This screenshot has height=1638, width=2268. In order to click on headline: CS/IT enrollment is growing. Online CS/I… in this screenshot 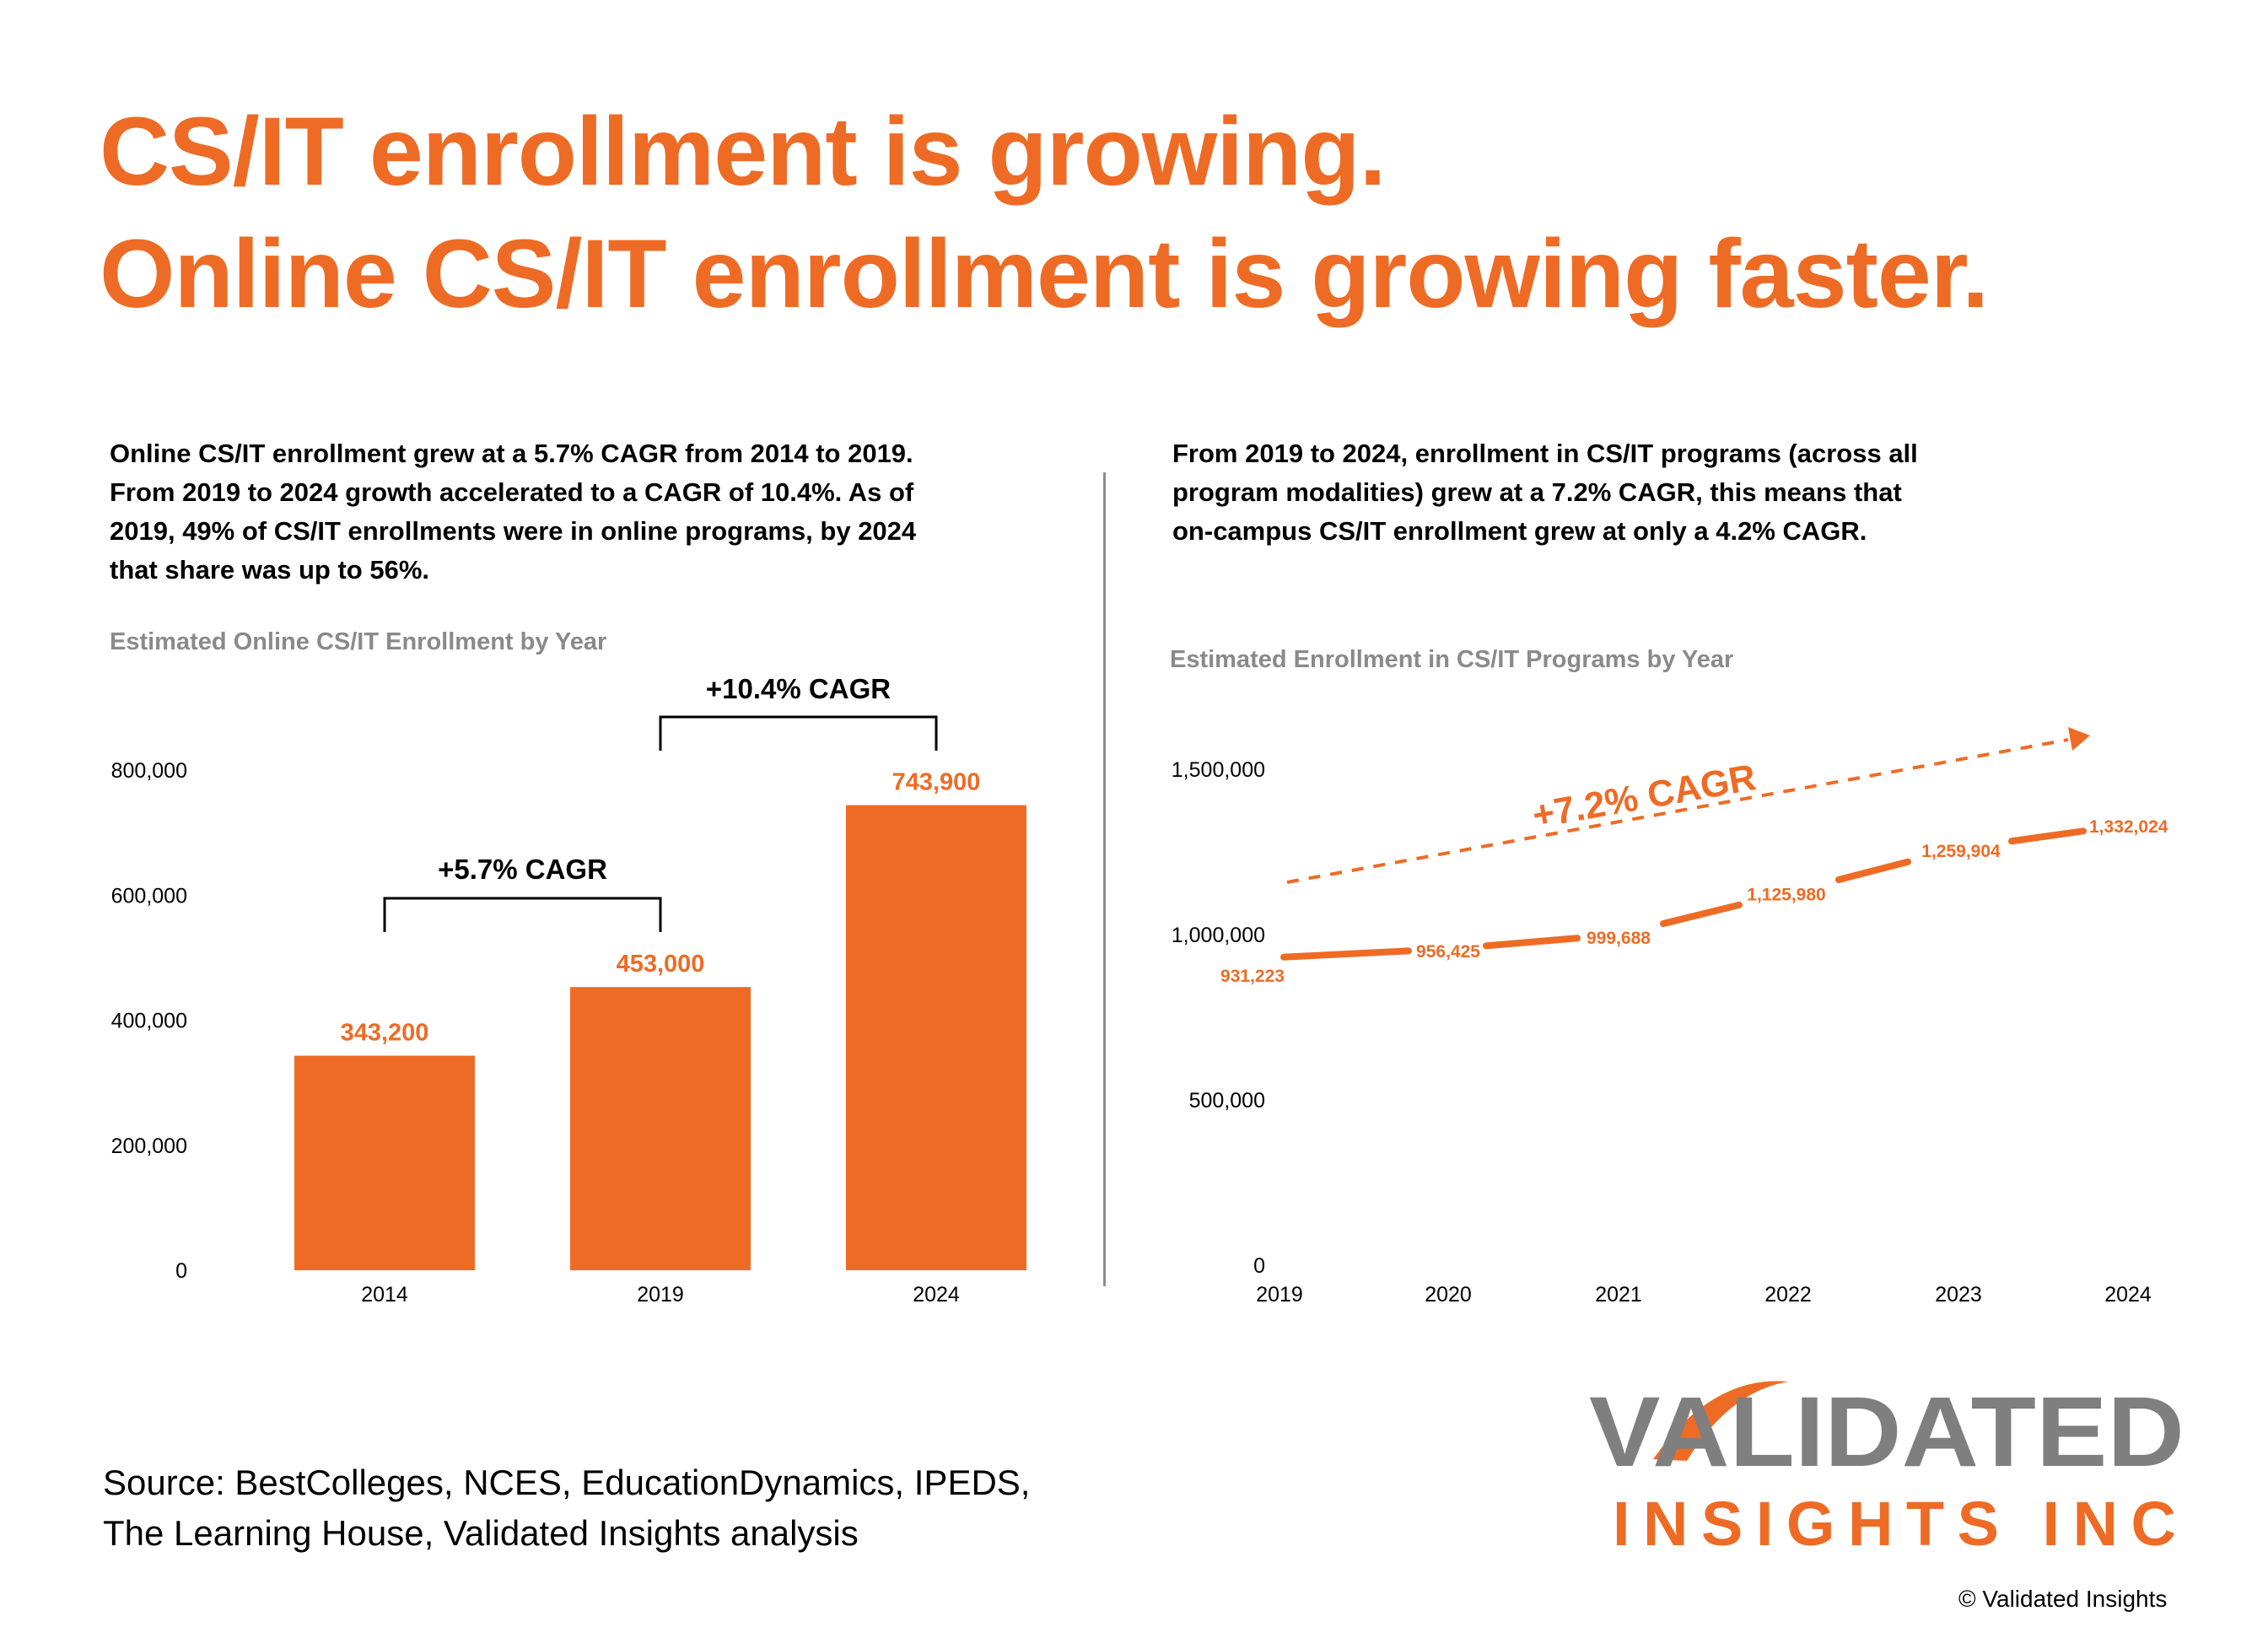, I will do `click(1044, 214)`.